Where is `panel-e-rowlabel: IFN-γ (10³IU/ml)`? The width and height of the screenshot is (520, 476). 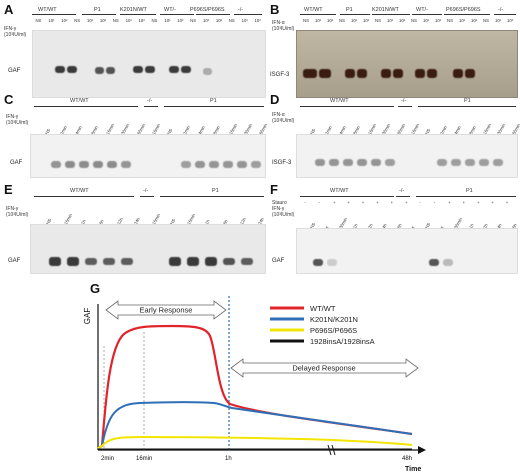 panel-e-rowlabel: IFN-γ (10³IU/ml) is located at coordinates (17, 212).